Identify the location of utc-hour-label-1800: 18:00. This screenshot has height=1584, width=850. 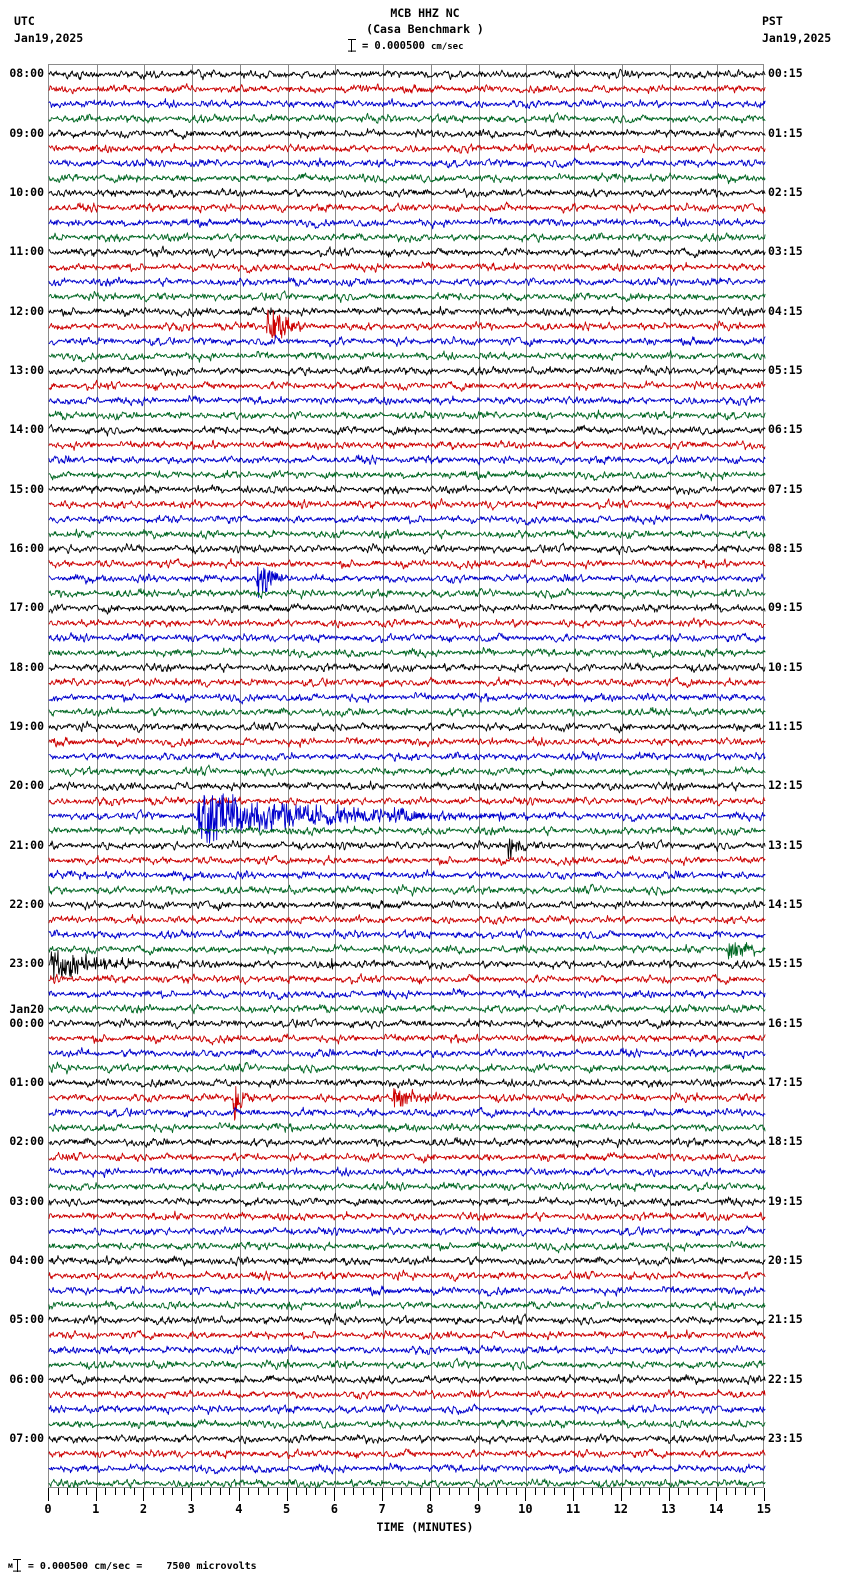
(26, 666).